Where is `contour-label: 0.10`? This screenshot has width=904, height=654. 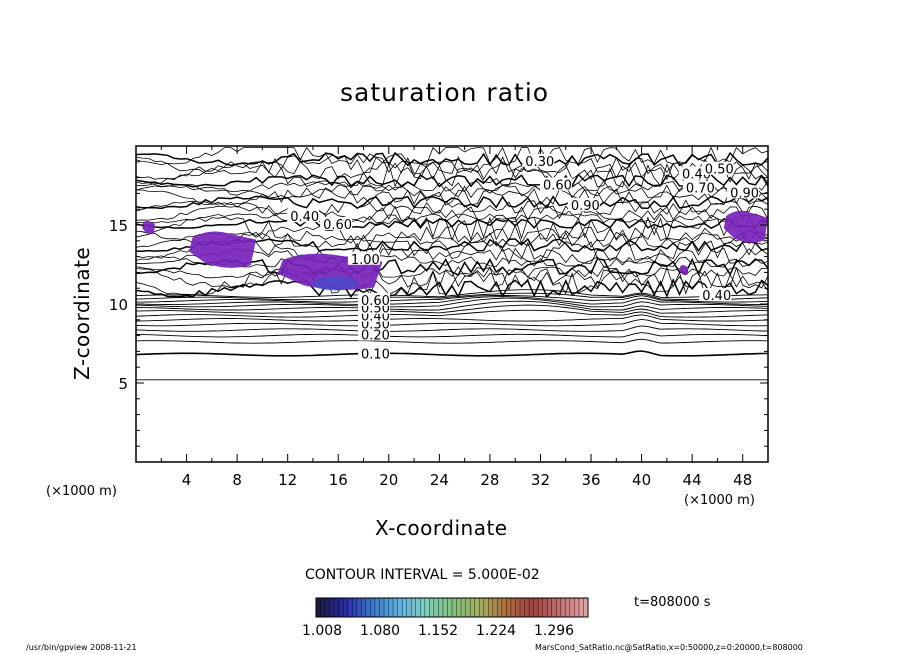
contour-label: 0.10 is located at coordinates (375, 355).